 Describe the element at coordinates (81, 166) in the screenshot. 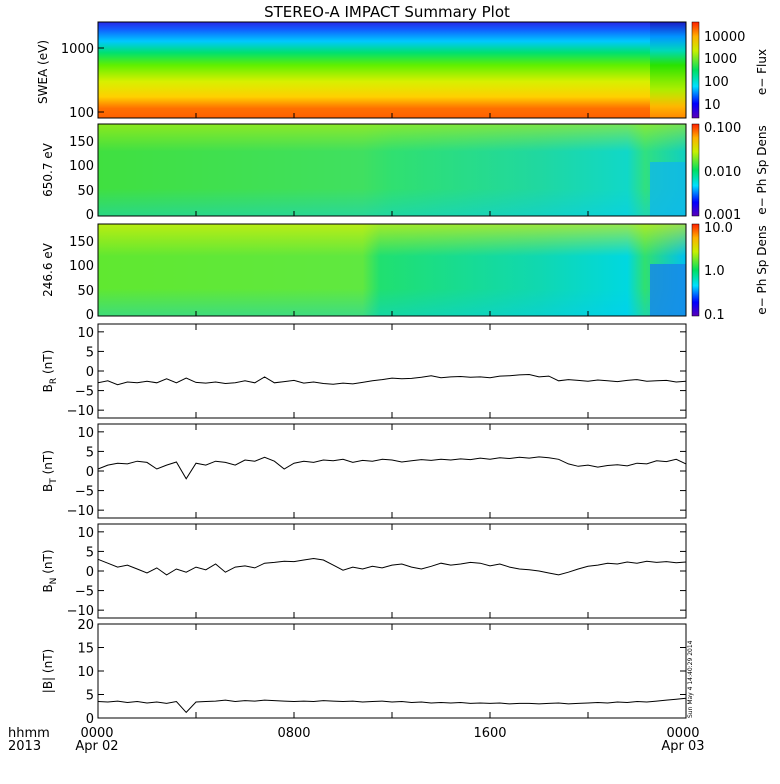

I see `pad650-ytick-100: 100` at that location.